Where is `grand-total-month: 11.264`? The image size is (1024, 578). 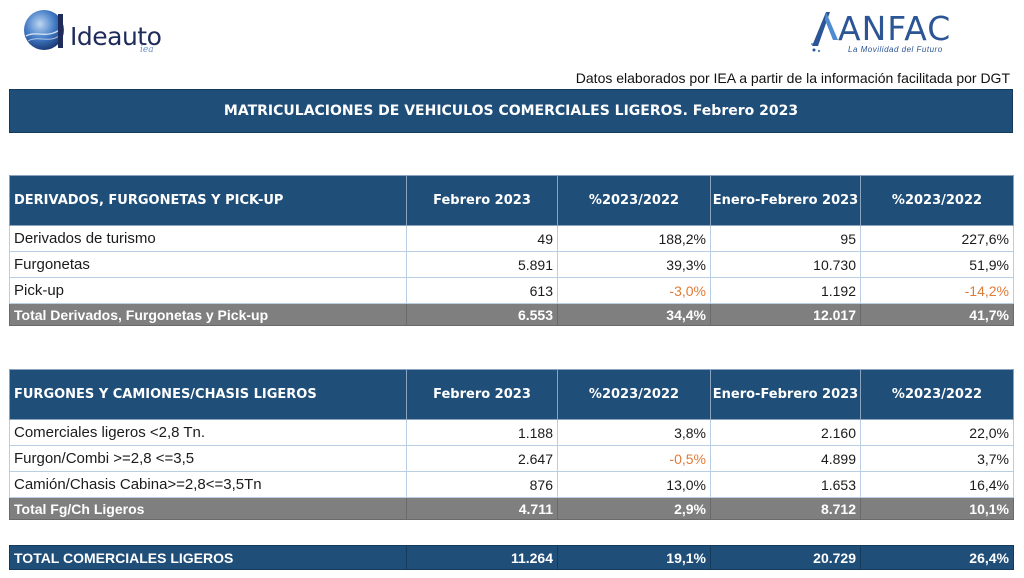
grand-total-month: 11.264 is located at coordinates (482, 557).